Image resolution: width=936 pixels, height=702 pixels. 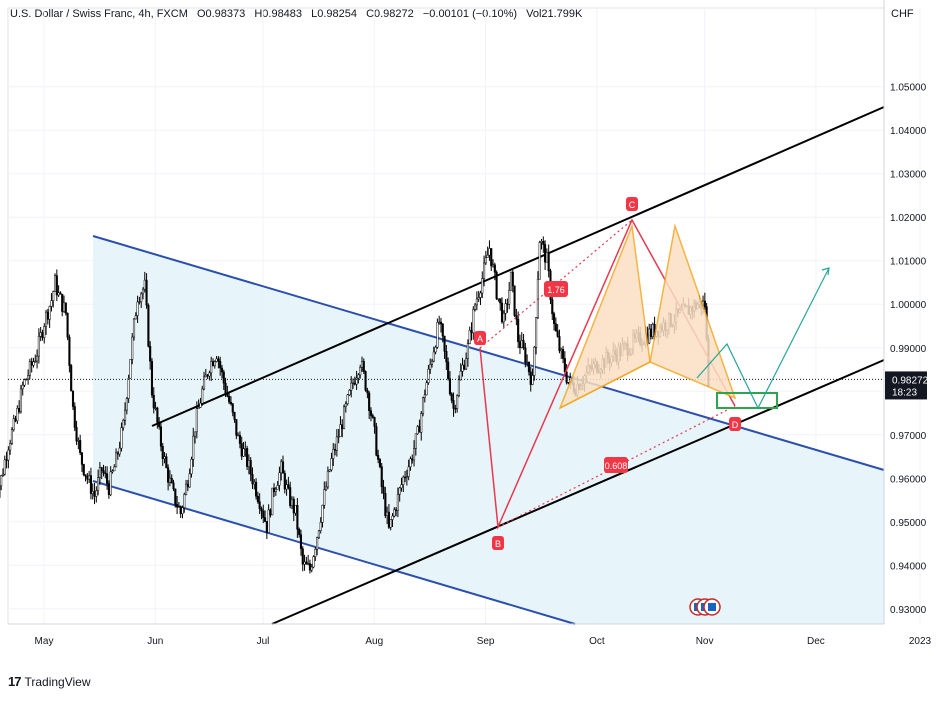 What do you see at coordinates (221, 14) in the screenshot?
I see `open-value: O0.98373` at bounding box center [221, 14].